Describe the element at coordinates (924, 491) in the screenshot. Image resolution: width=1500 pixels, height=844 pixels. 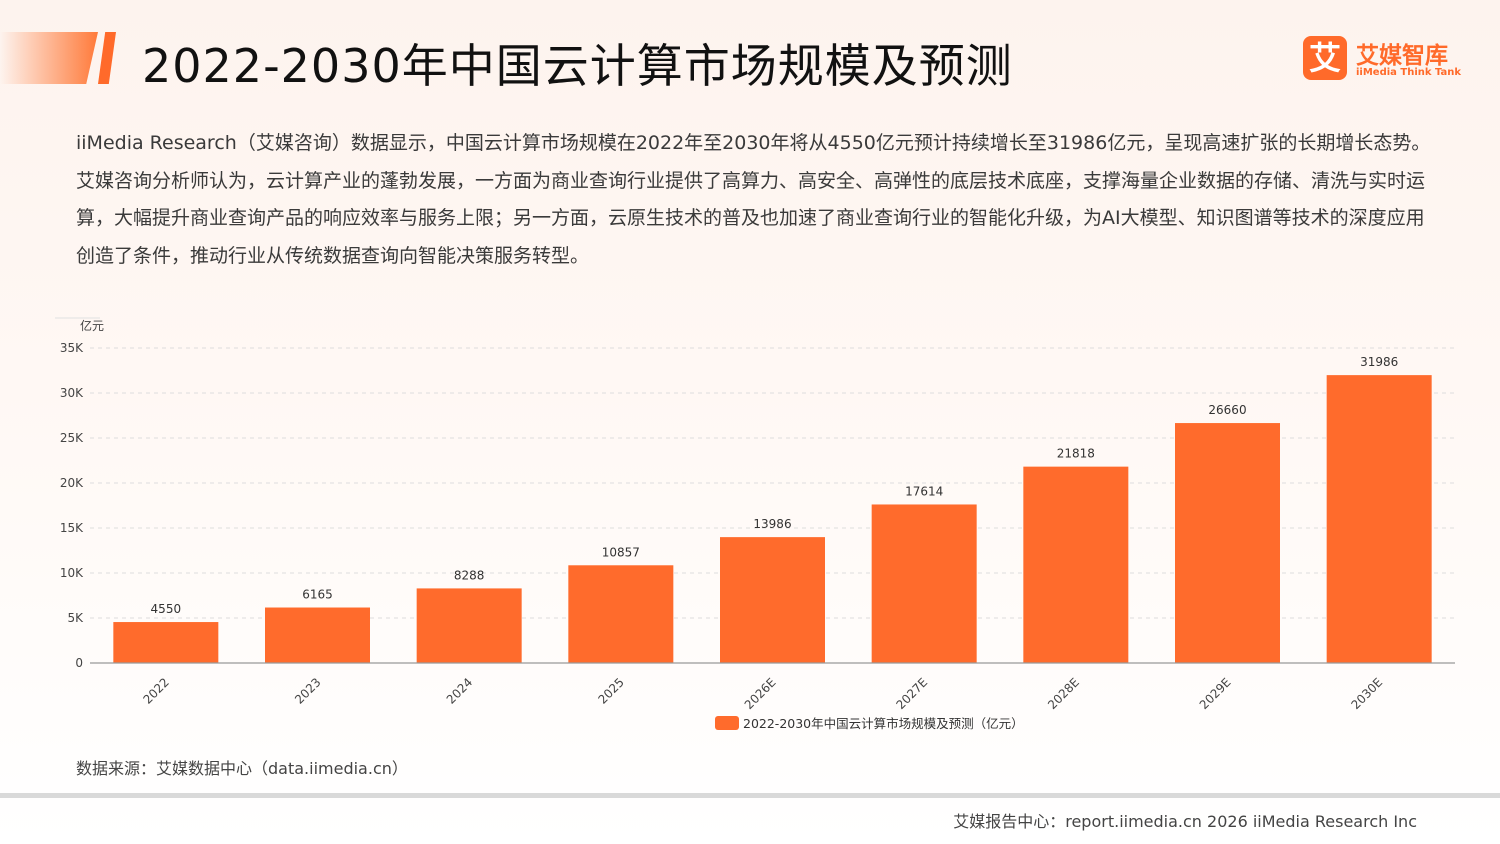
I see `data-label: 17614` at that location.